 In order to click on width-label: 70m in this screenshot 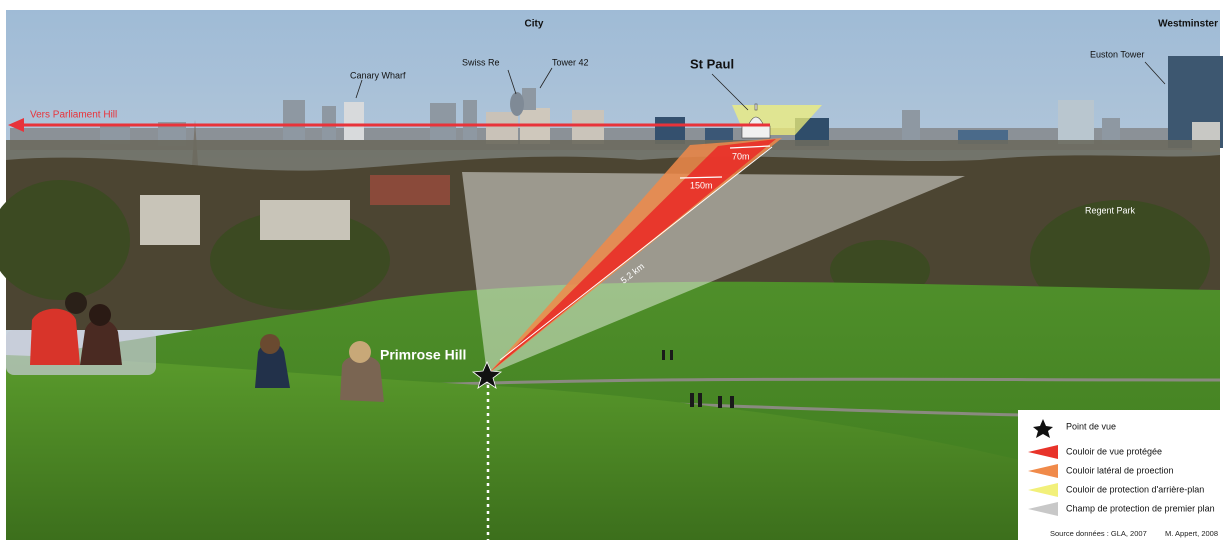, I will do `click(741, 156)`.